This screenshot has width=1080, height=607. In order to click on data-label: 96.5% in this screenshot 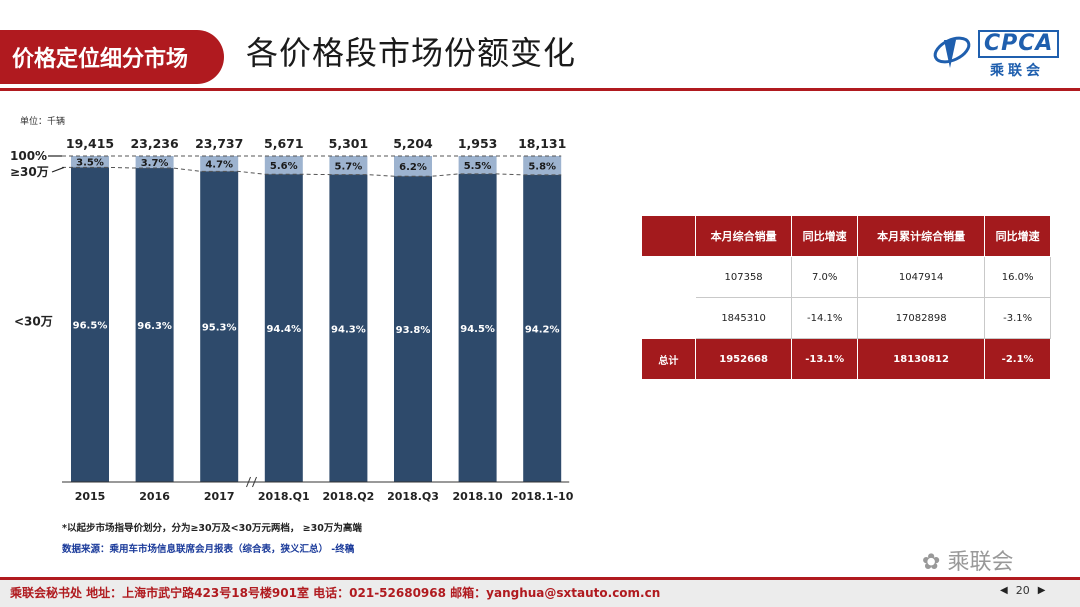, I will do `click(90, 326)`.